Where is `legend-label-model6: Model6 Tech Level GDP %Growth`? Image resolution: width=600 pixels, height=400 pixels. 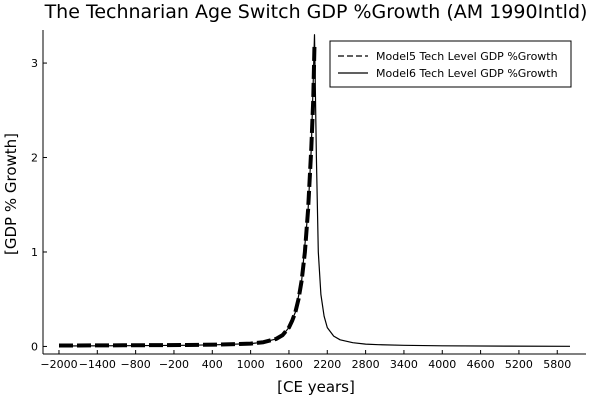 legend-label-model6: Model6 Tech Level GDP %Growth is located at coordinates (467, 73).